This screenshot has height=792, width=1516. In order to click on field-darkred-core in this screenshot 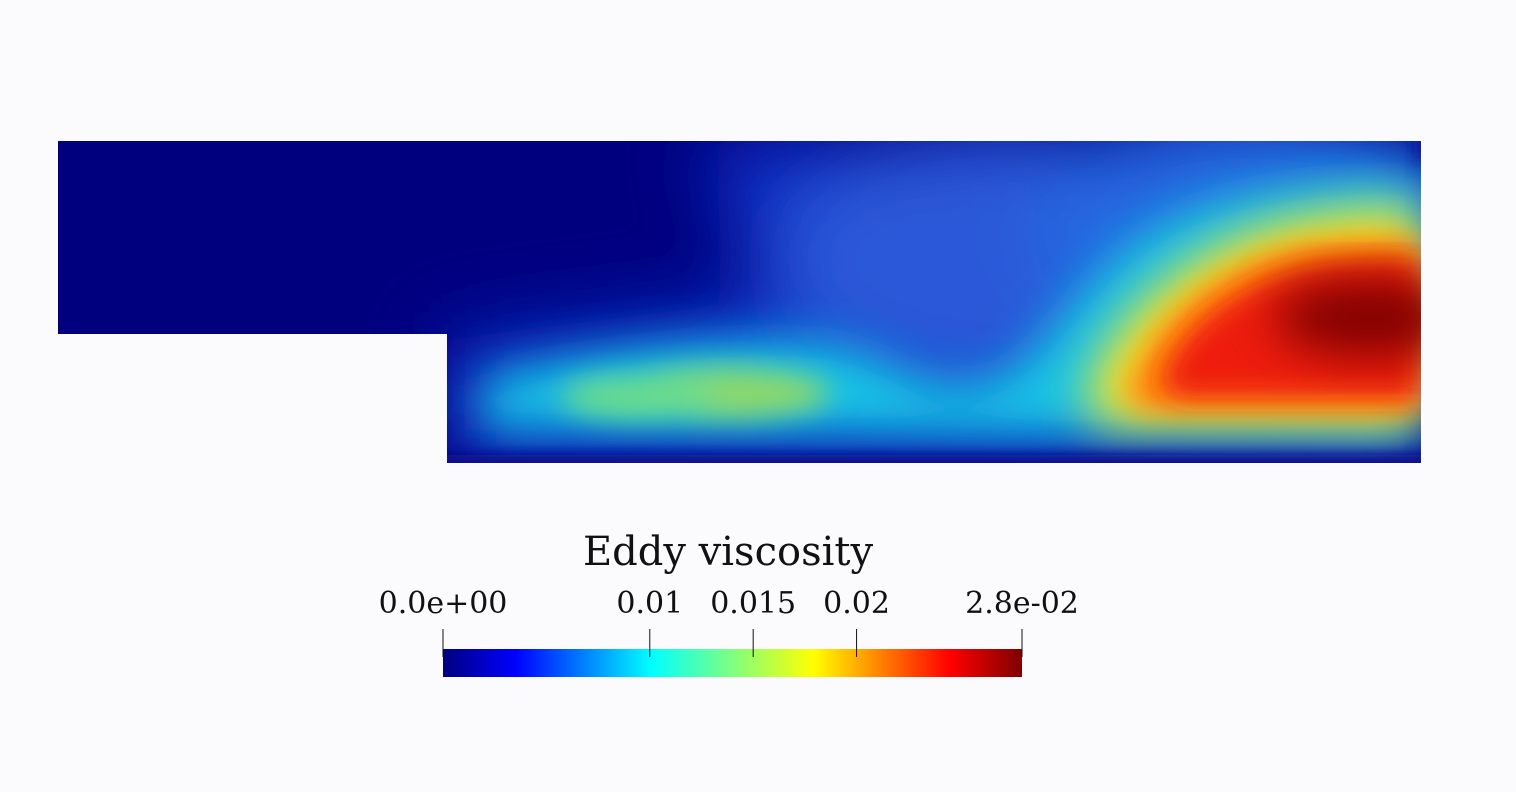, I will do `click(1348, 318)`.